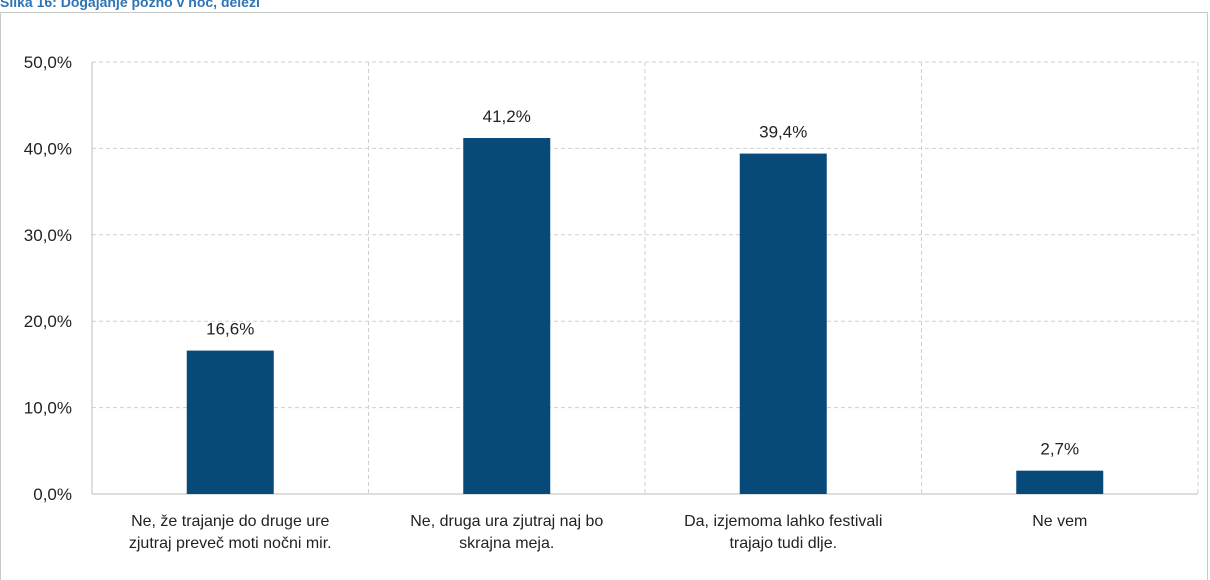  Describe the element at coordinates (48, 408) in the screenshot. I see `y-tick-label: 10,0%` at that location.